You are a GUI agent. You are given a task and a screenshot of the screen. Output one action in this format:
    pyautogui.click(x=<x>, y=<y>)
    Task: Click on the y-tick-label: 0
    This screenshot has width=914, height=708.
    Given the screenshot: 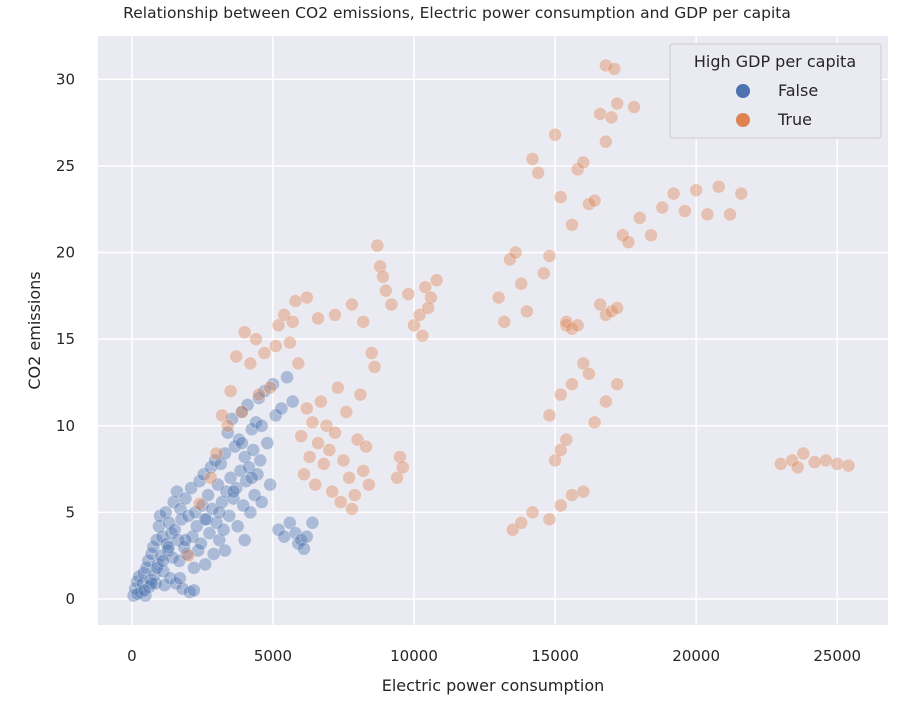 What is the action you would take?
    pyautogui.click(x=70, y=599)
    